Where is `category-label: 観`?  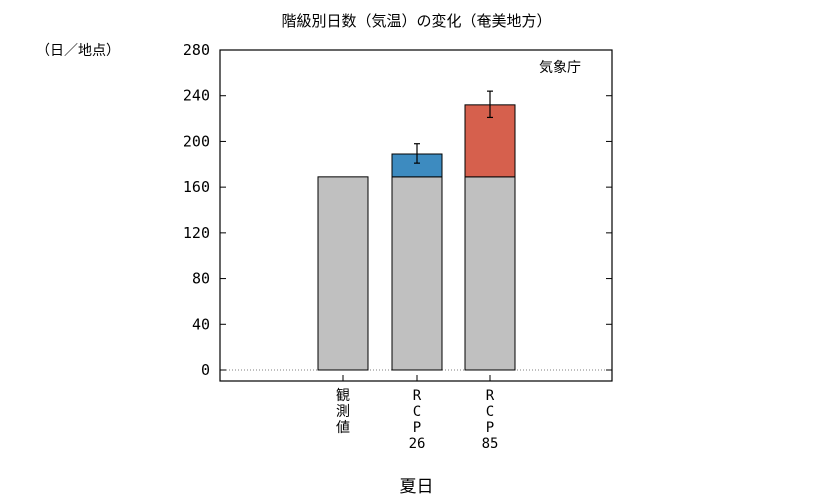 category-label: 観 is located at coordinates (343, 395).